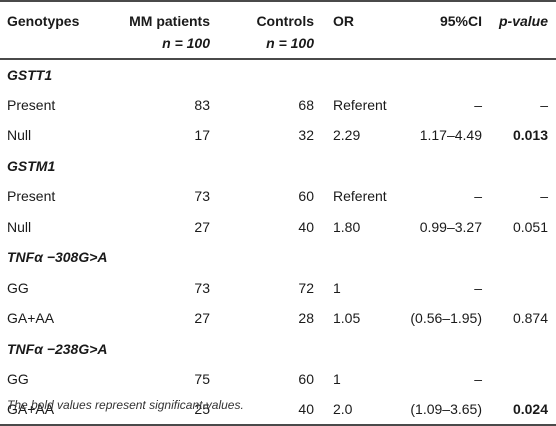 Image resolution: width=556 pixels, height=426 pixels. What do you see at coordinates (347, 318) in the screenshot?
I see `cell-or: 1.05` at bounding box center [347, 318].